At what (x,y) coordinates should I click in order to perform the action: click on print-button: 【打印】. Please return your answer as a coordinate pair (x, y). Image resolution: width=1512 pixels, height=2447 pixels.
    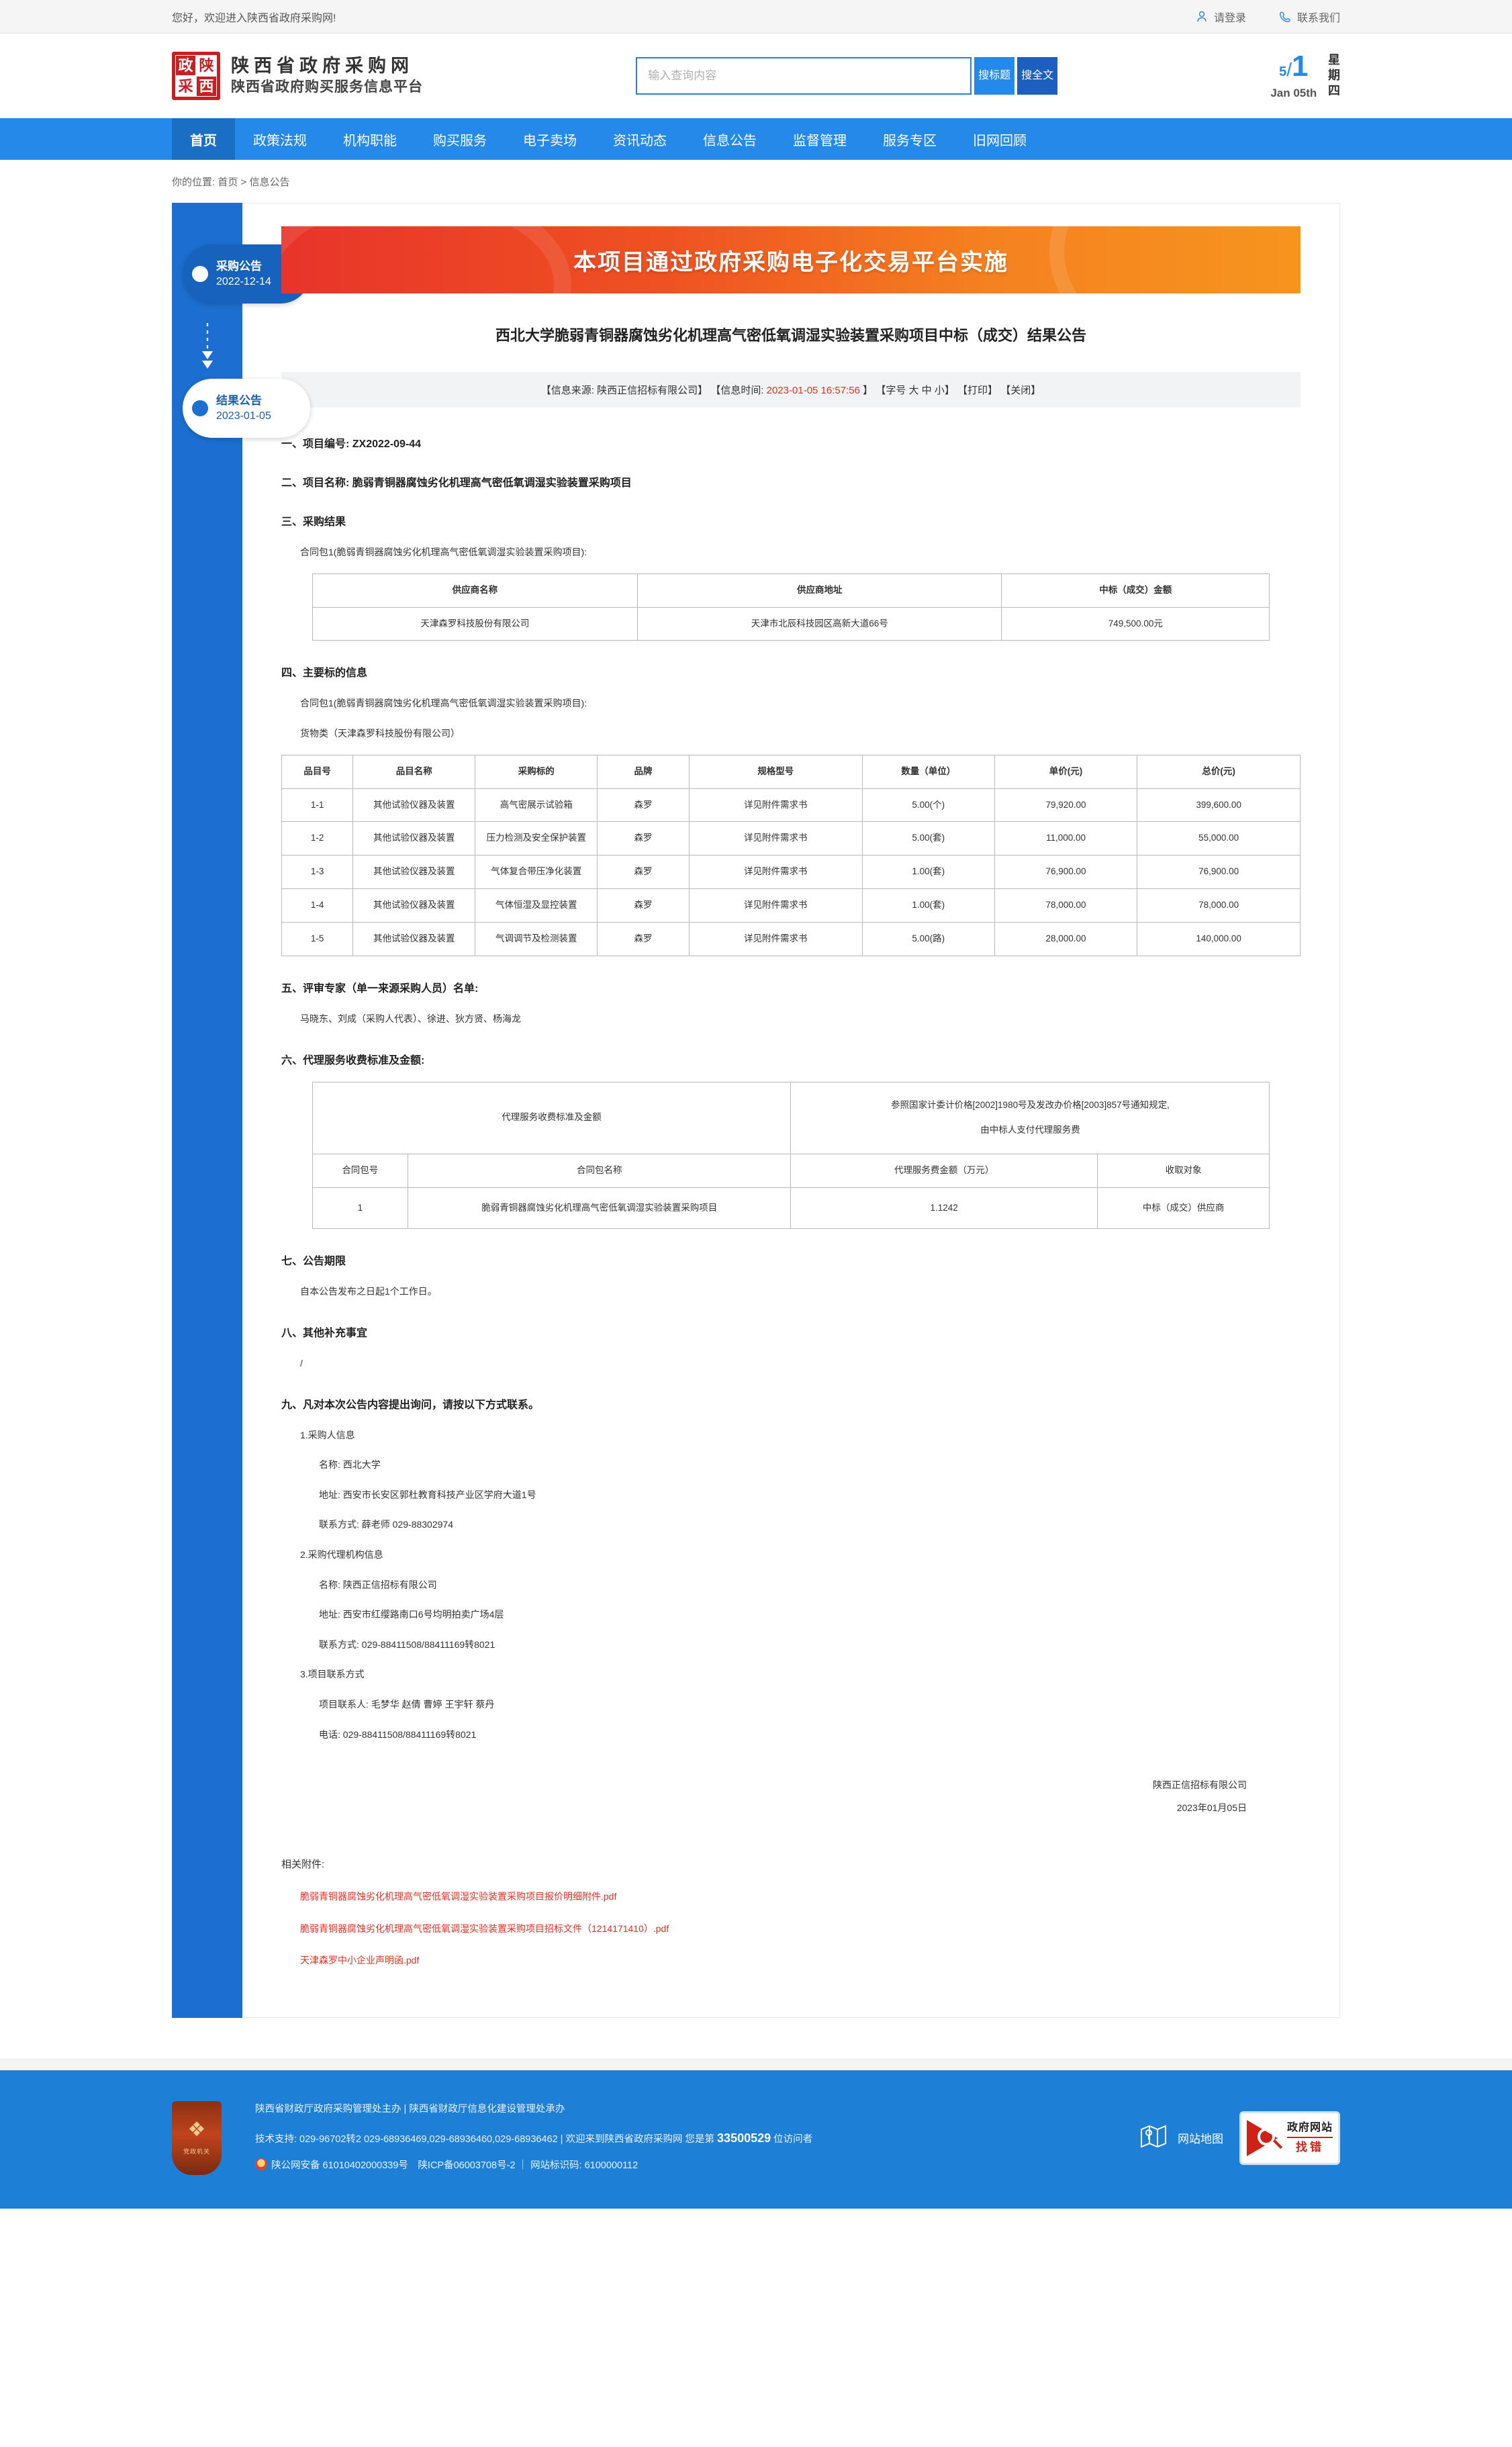
    Looking at the image, I should click on (977, 390).